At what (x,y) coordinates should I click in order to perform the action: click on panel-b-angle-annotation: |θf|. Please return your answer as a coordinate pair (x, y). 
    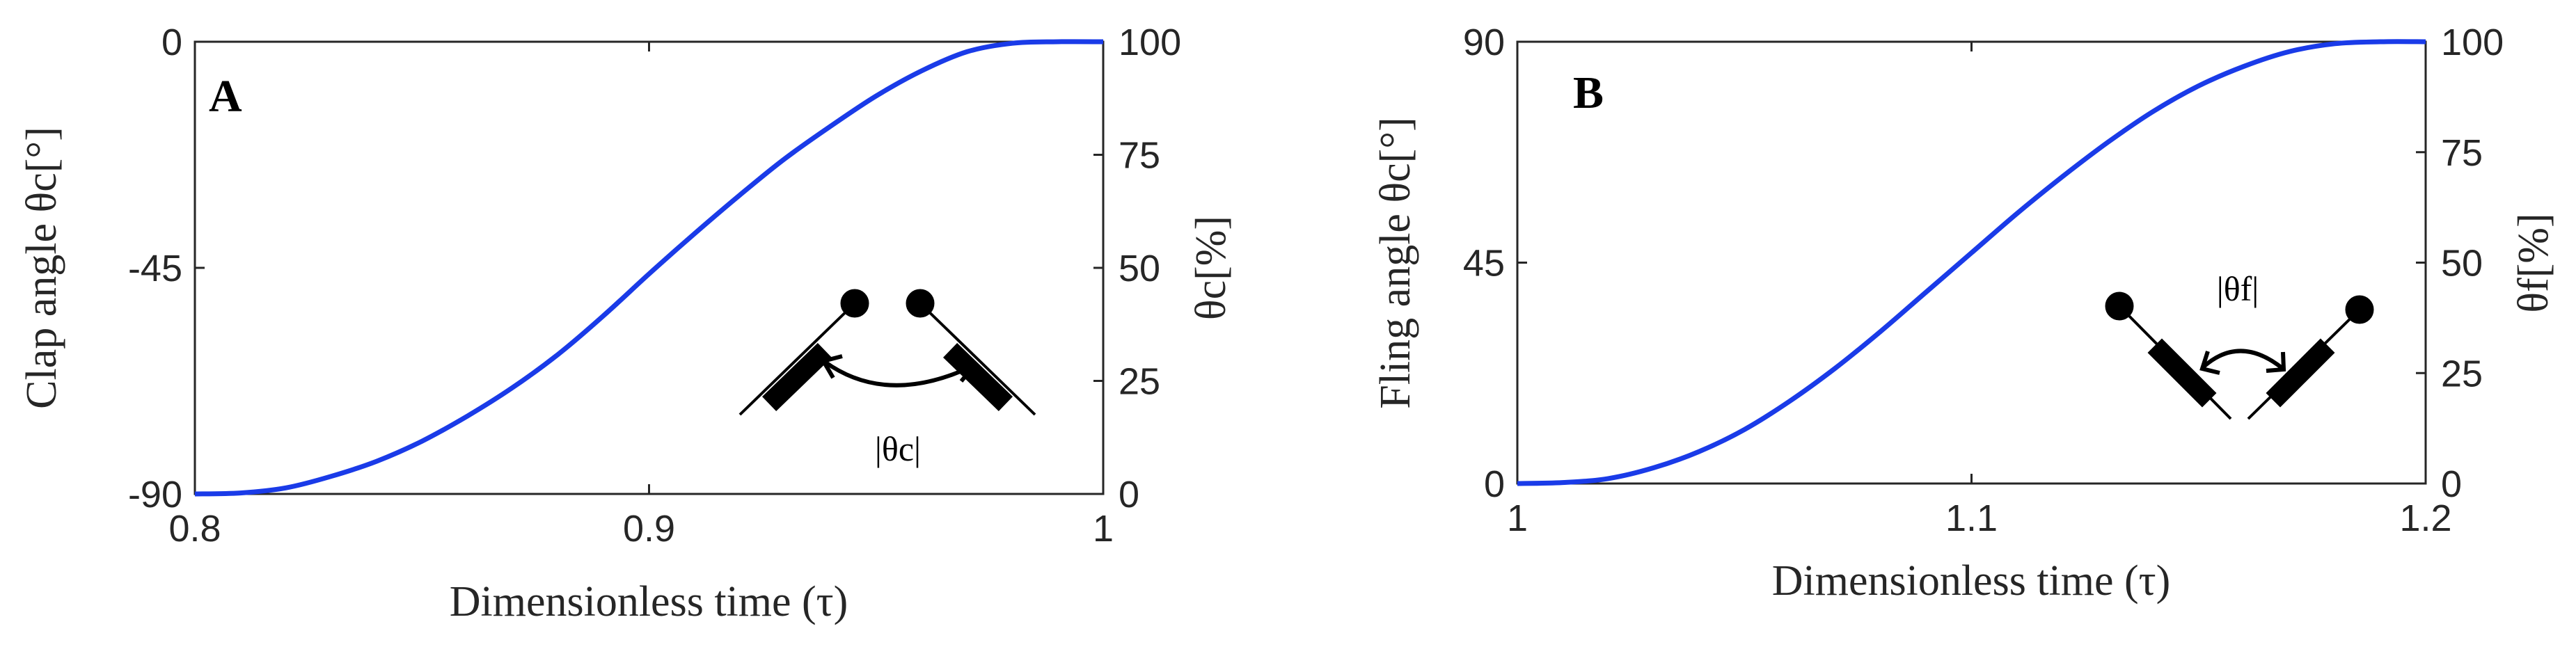
    Looking at the image, I should click on (2238, 288).